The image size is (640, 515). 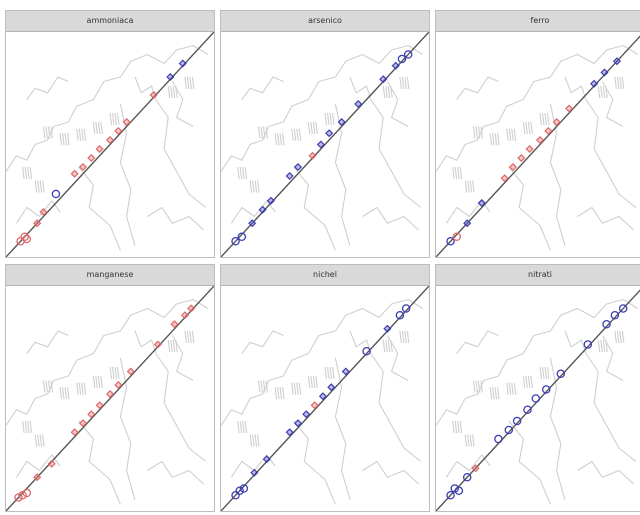 I want to click on panel-title: nitrati, so click(x=538, y=275).